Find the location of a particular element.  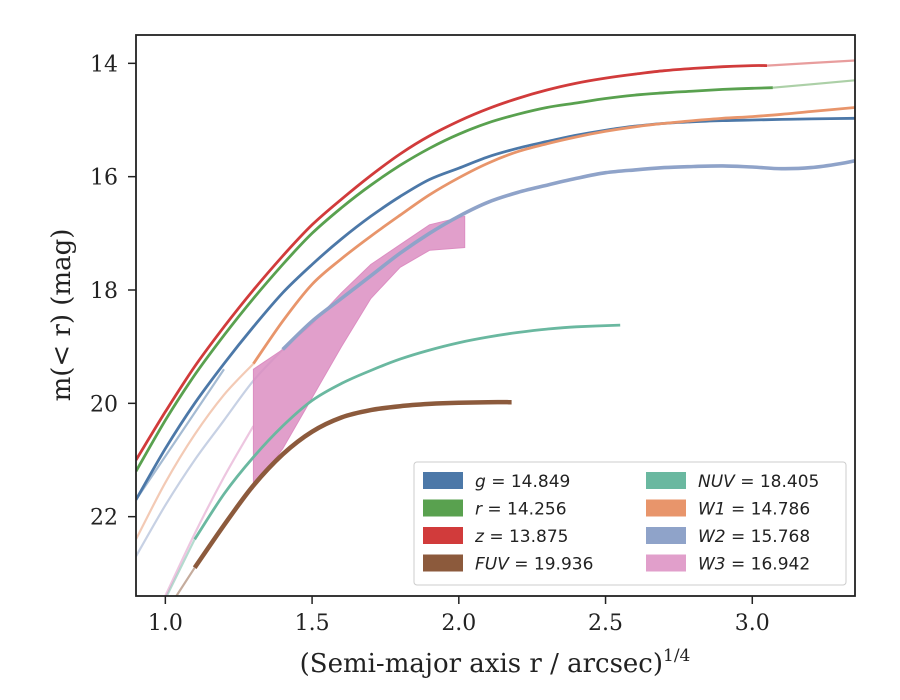

legend-swatch-w1 is located at coordinates (666, 508).